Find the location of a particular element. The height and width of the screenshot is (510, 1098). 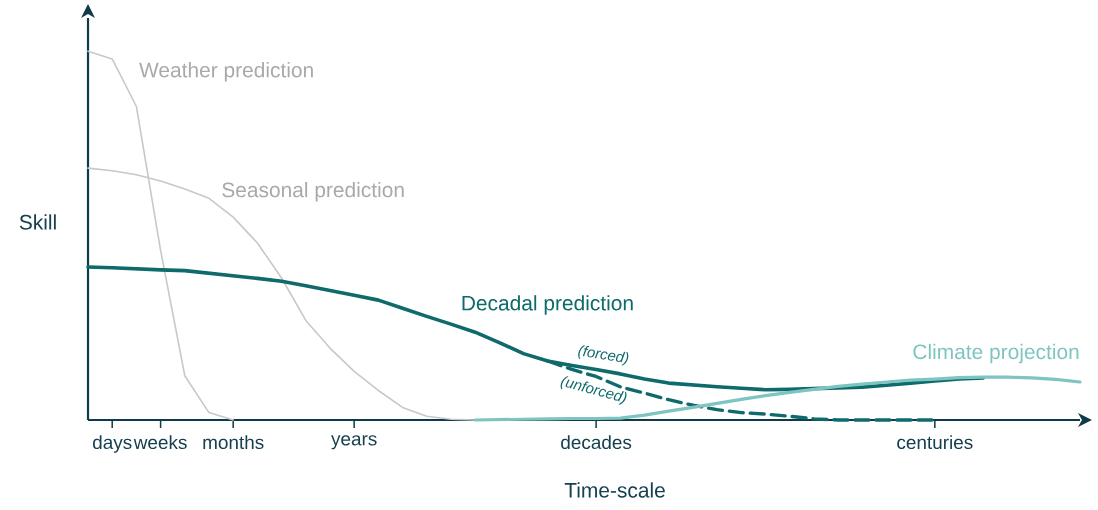

x-tick-label: days is located at coordinates (112, 444).